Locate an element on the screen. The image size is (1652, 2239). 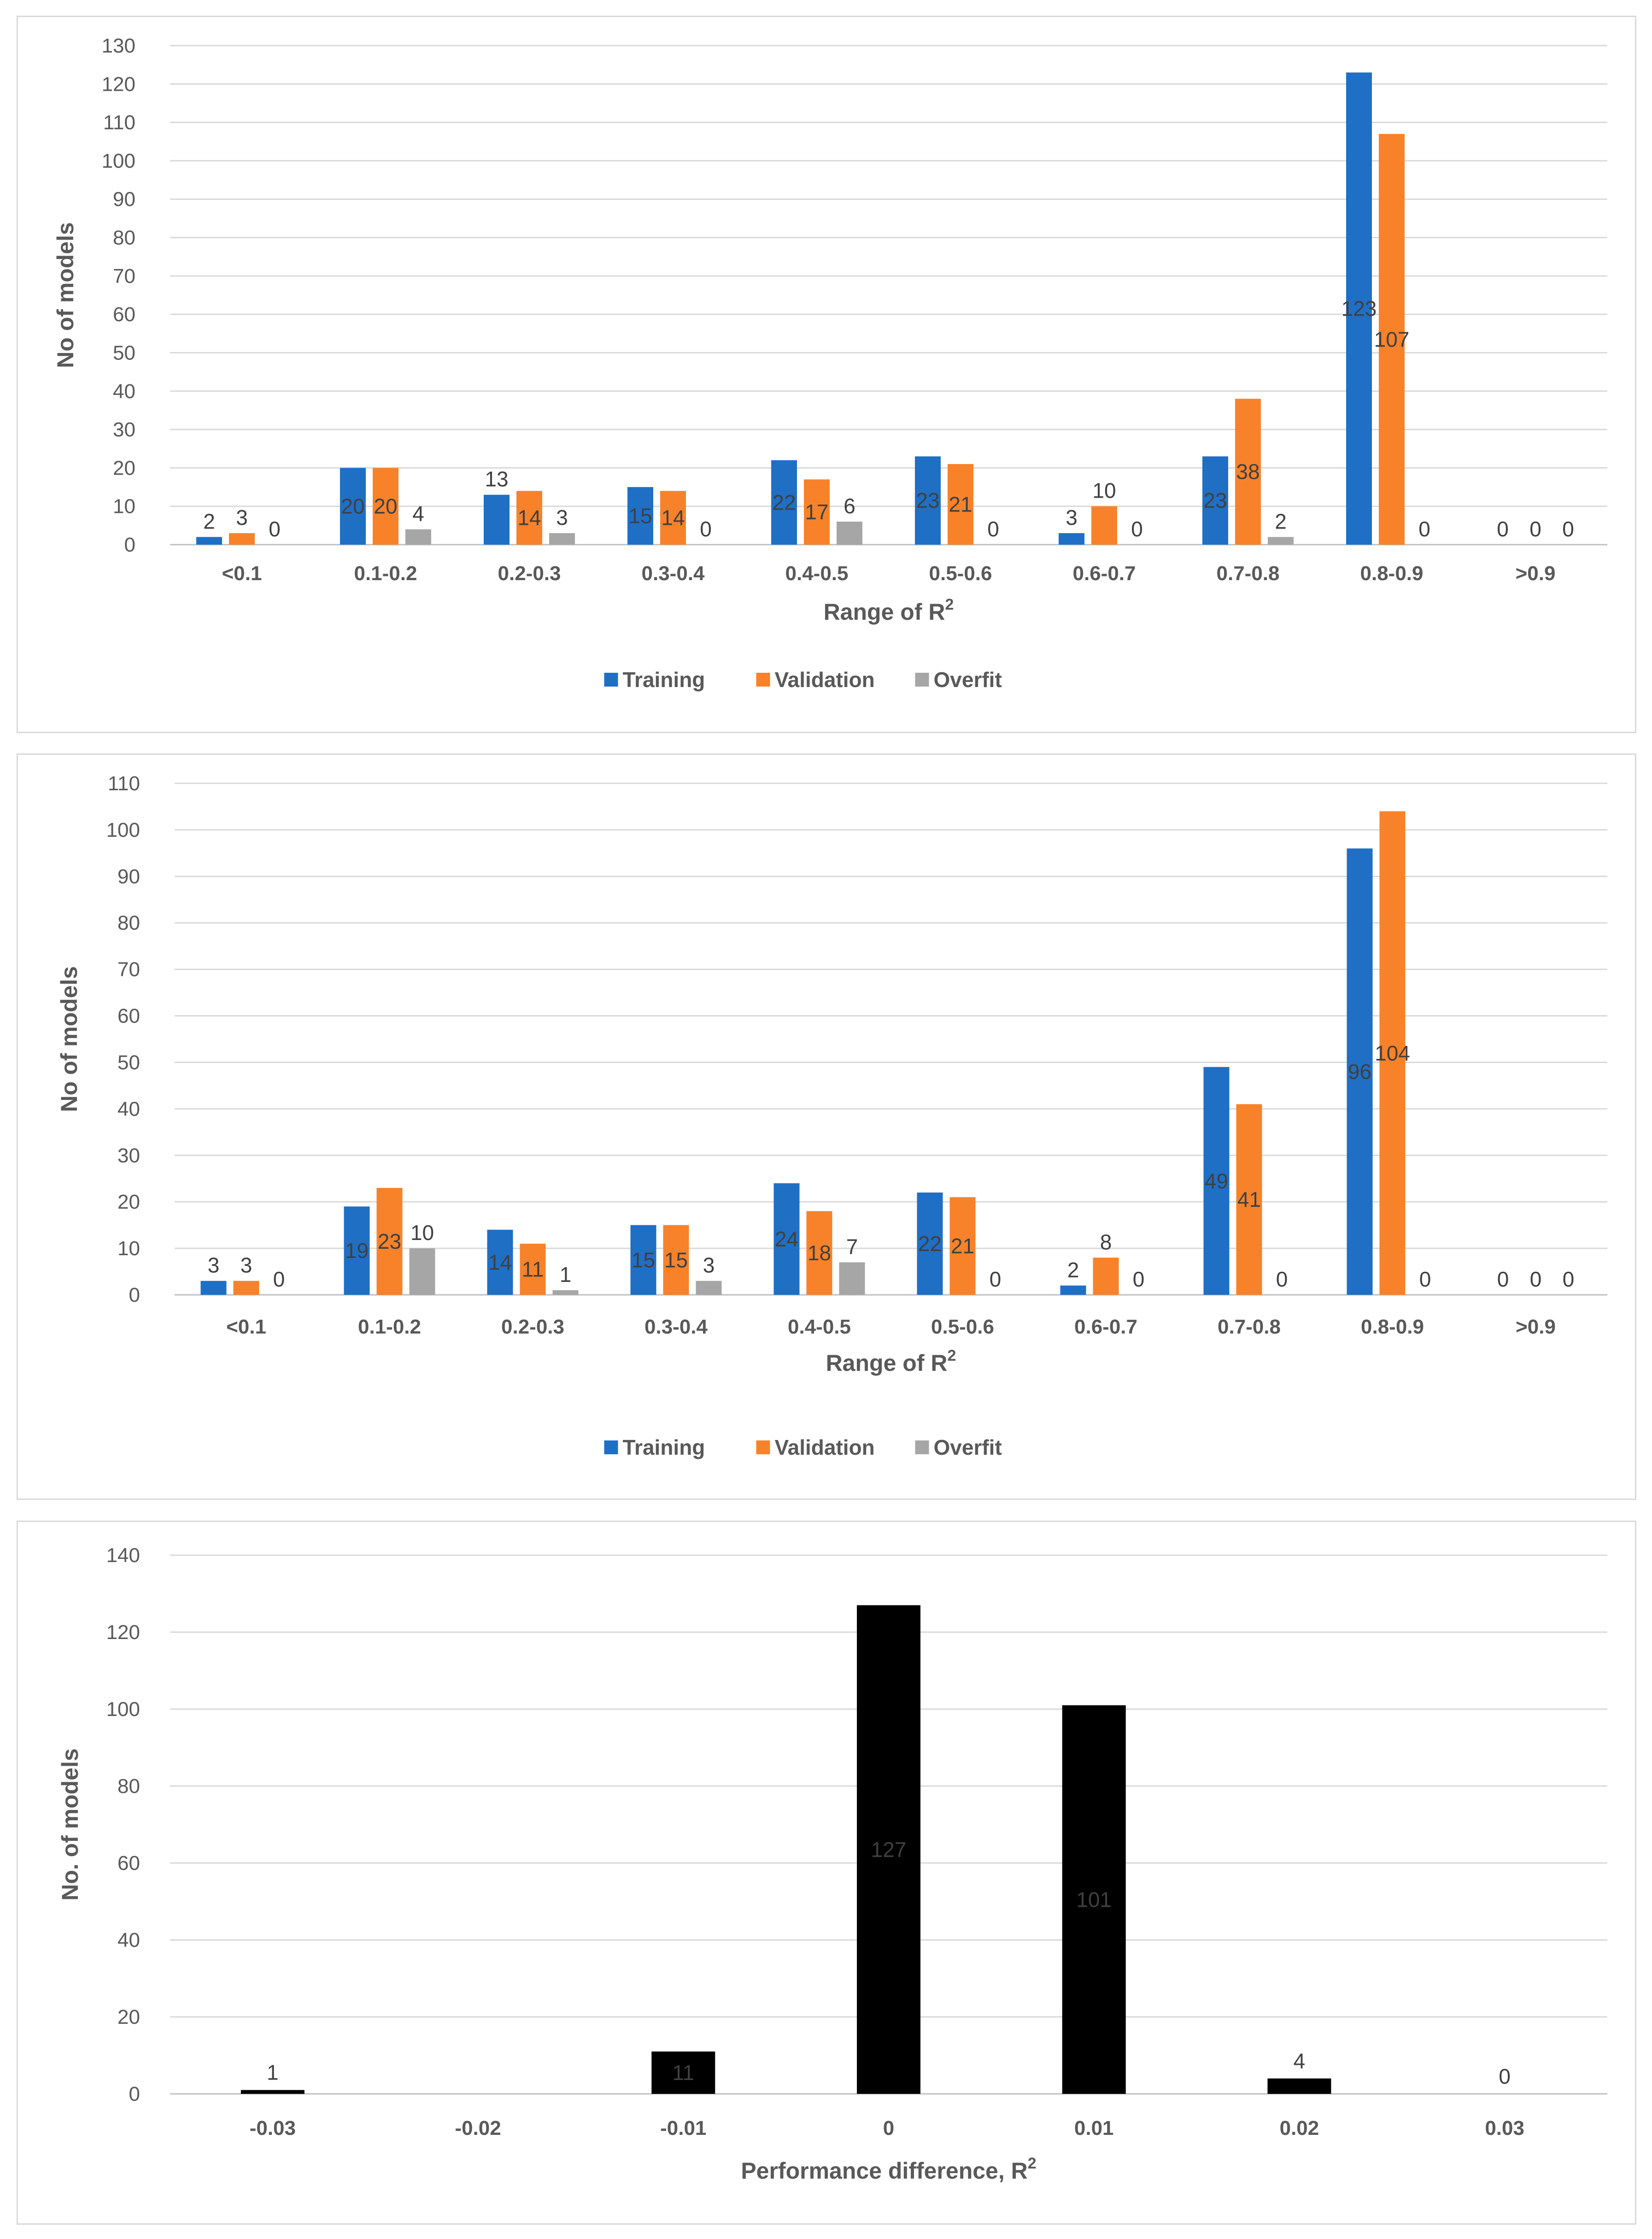
data-label-Validation-0-3-0-4: 14 is located at coordinates (673, 518).